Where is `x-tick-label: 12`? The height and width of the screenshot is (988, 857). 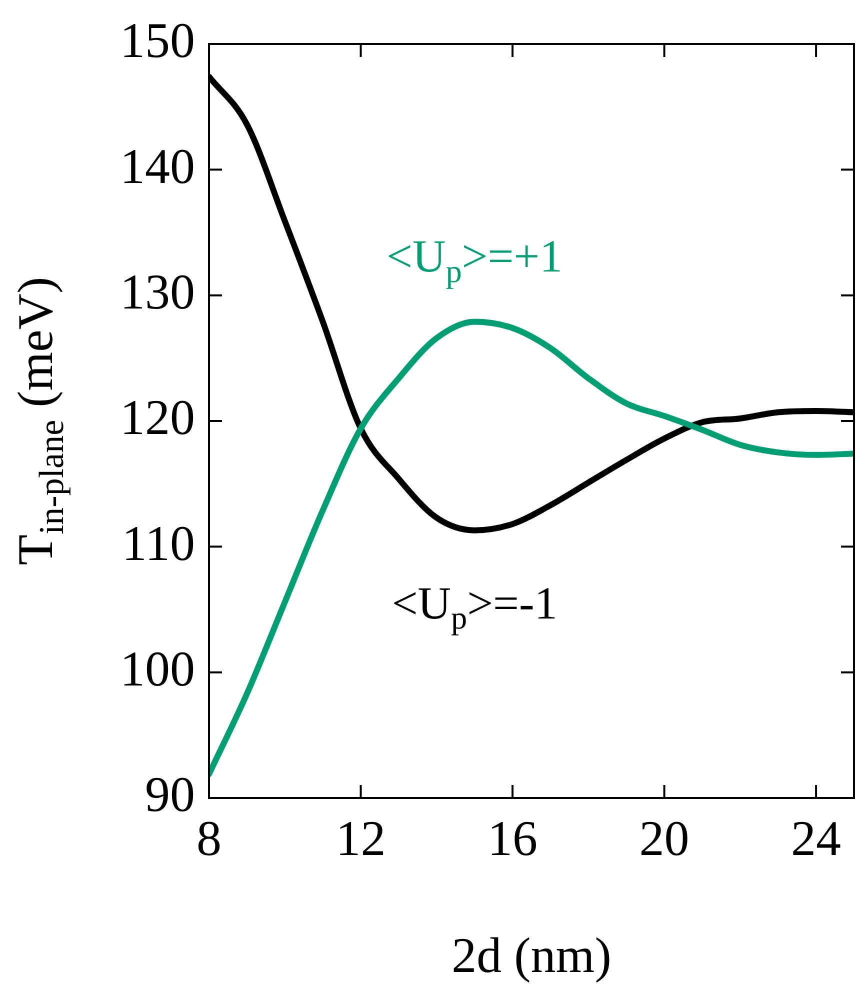 x-tick-label: 12 is located at coordinates (361, 838).